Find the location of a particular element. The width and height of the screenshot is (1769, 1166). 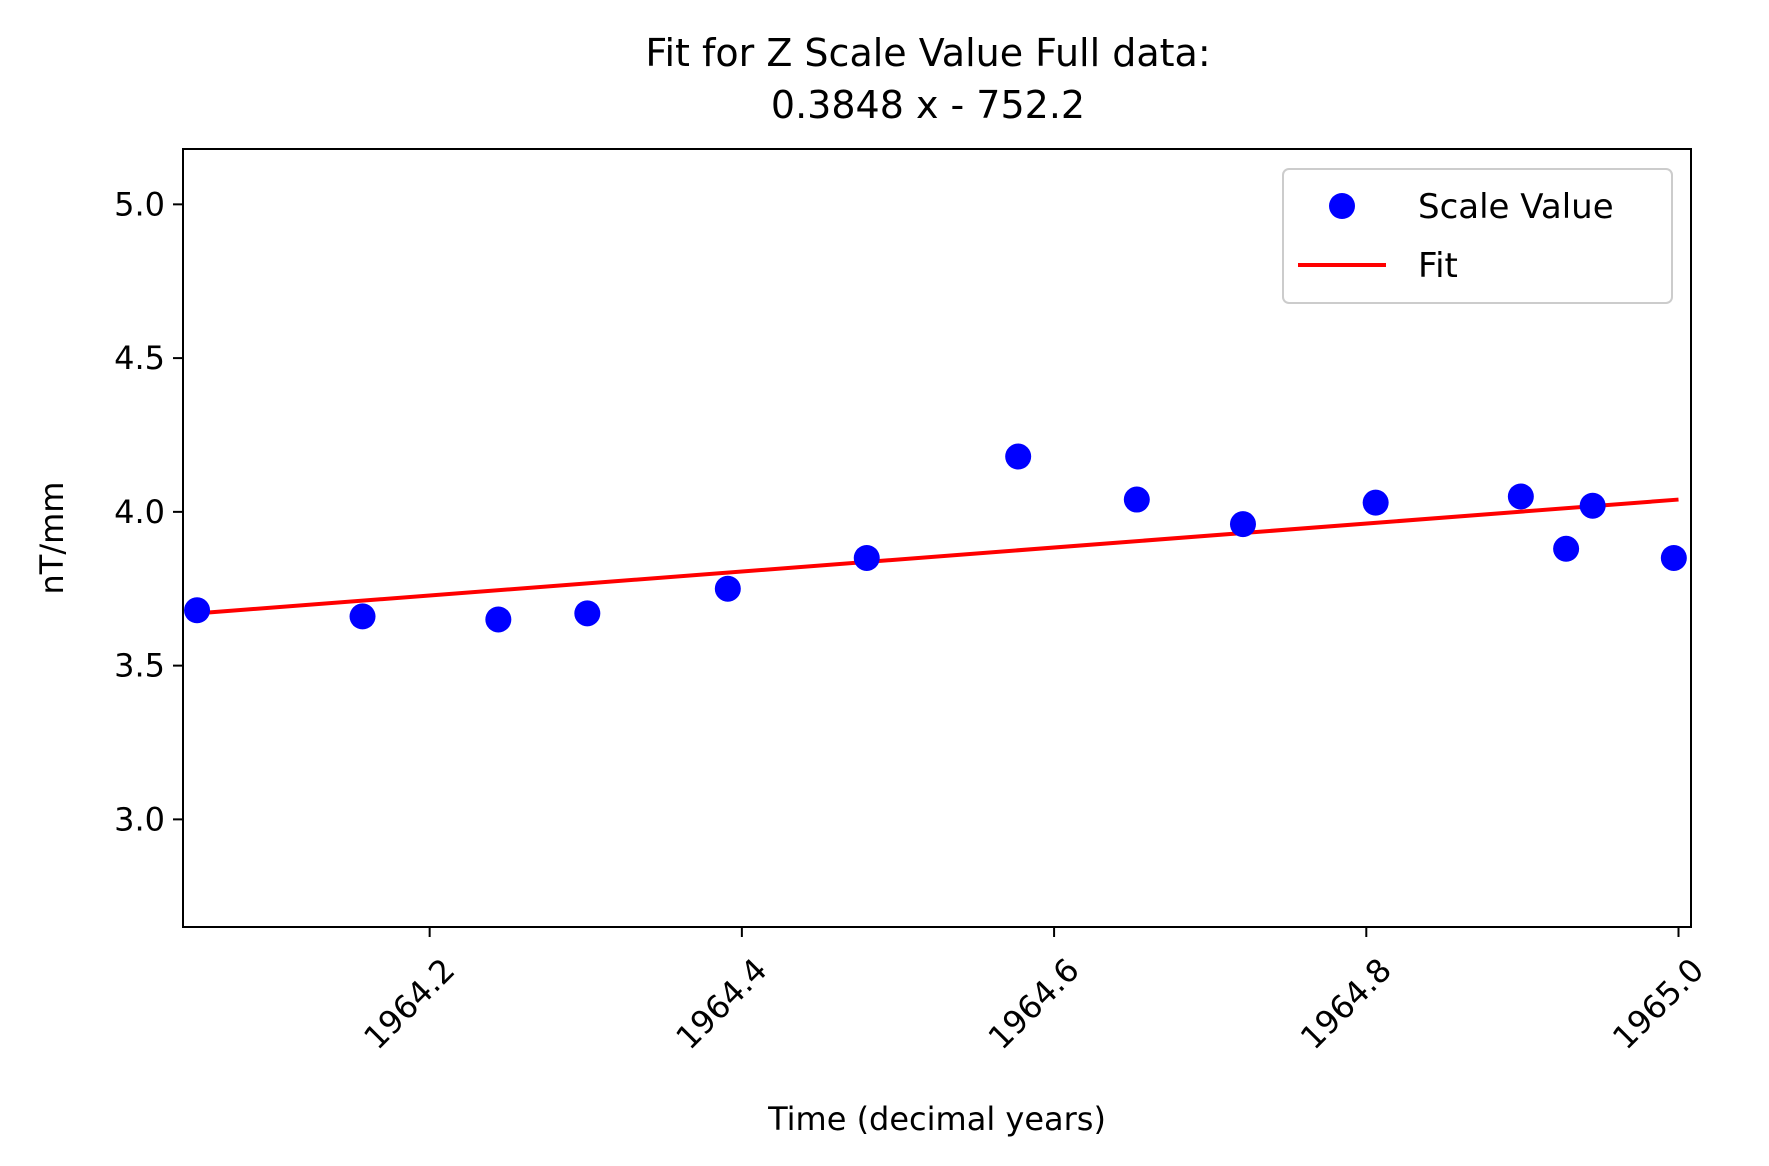

plot-area is located at coordinates (935, 538).